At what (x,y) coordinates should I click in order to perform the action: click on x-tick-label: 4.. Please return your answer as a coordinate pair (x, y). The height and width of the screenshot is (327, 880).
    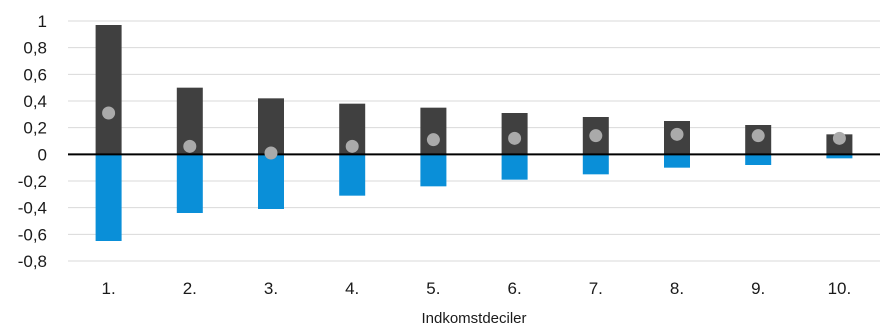
    Looking at the image, I should click on (352, 288).